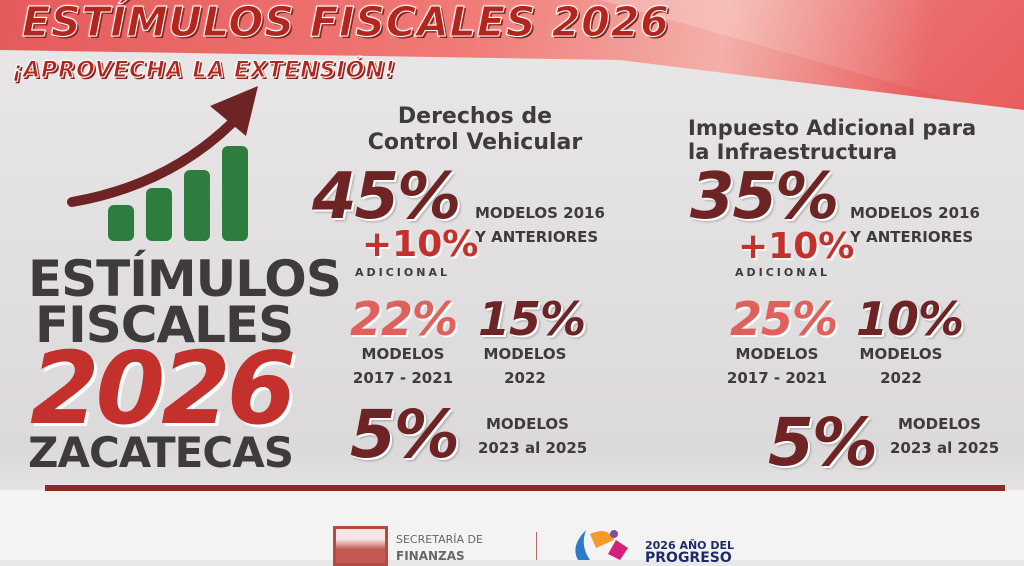 This screenshot has height=566, width=1024. I want to click on col2-d-models: MODELOS 2023 al 2025, so click(944, 436).